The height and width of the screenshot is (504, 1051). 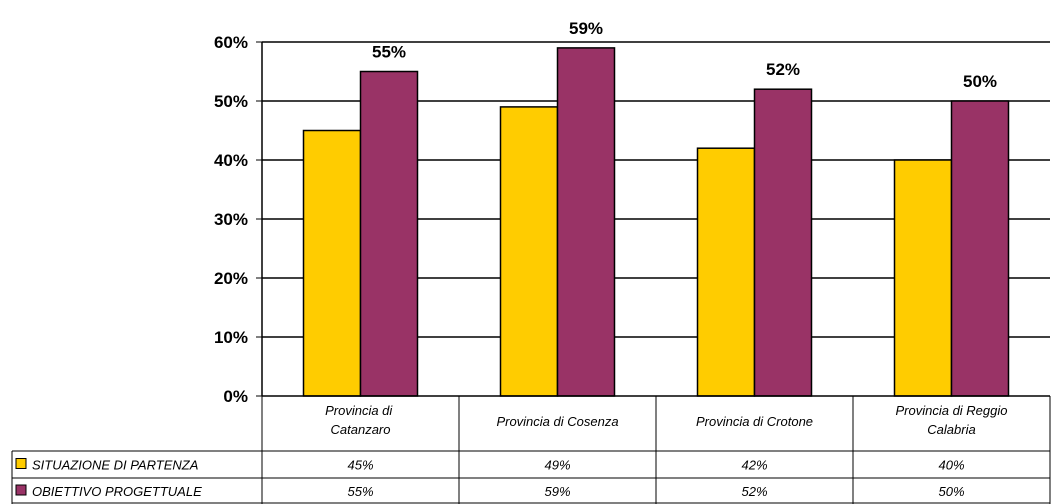 What do you see at coordinates (951, 491) in the screenshot?
I see `table-cell: 50%` at bounding box center [951, 491].